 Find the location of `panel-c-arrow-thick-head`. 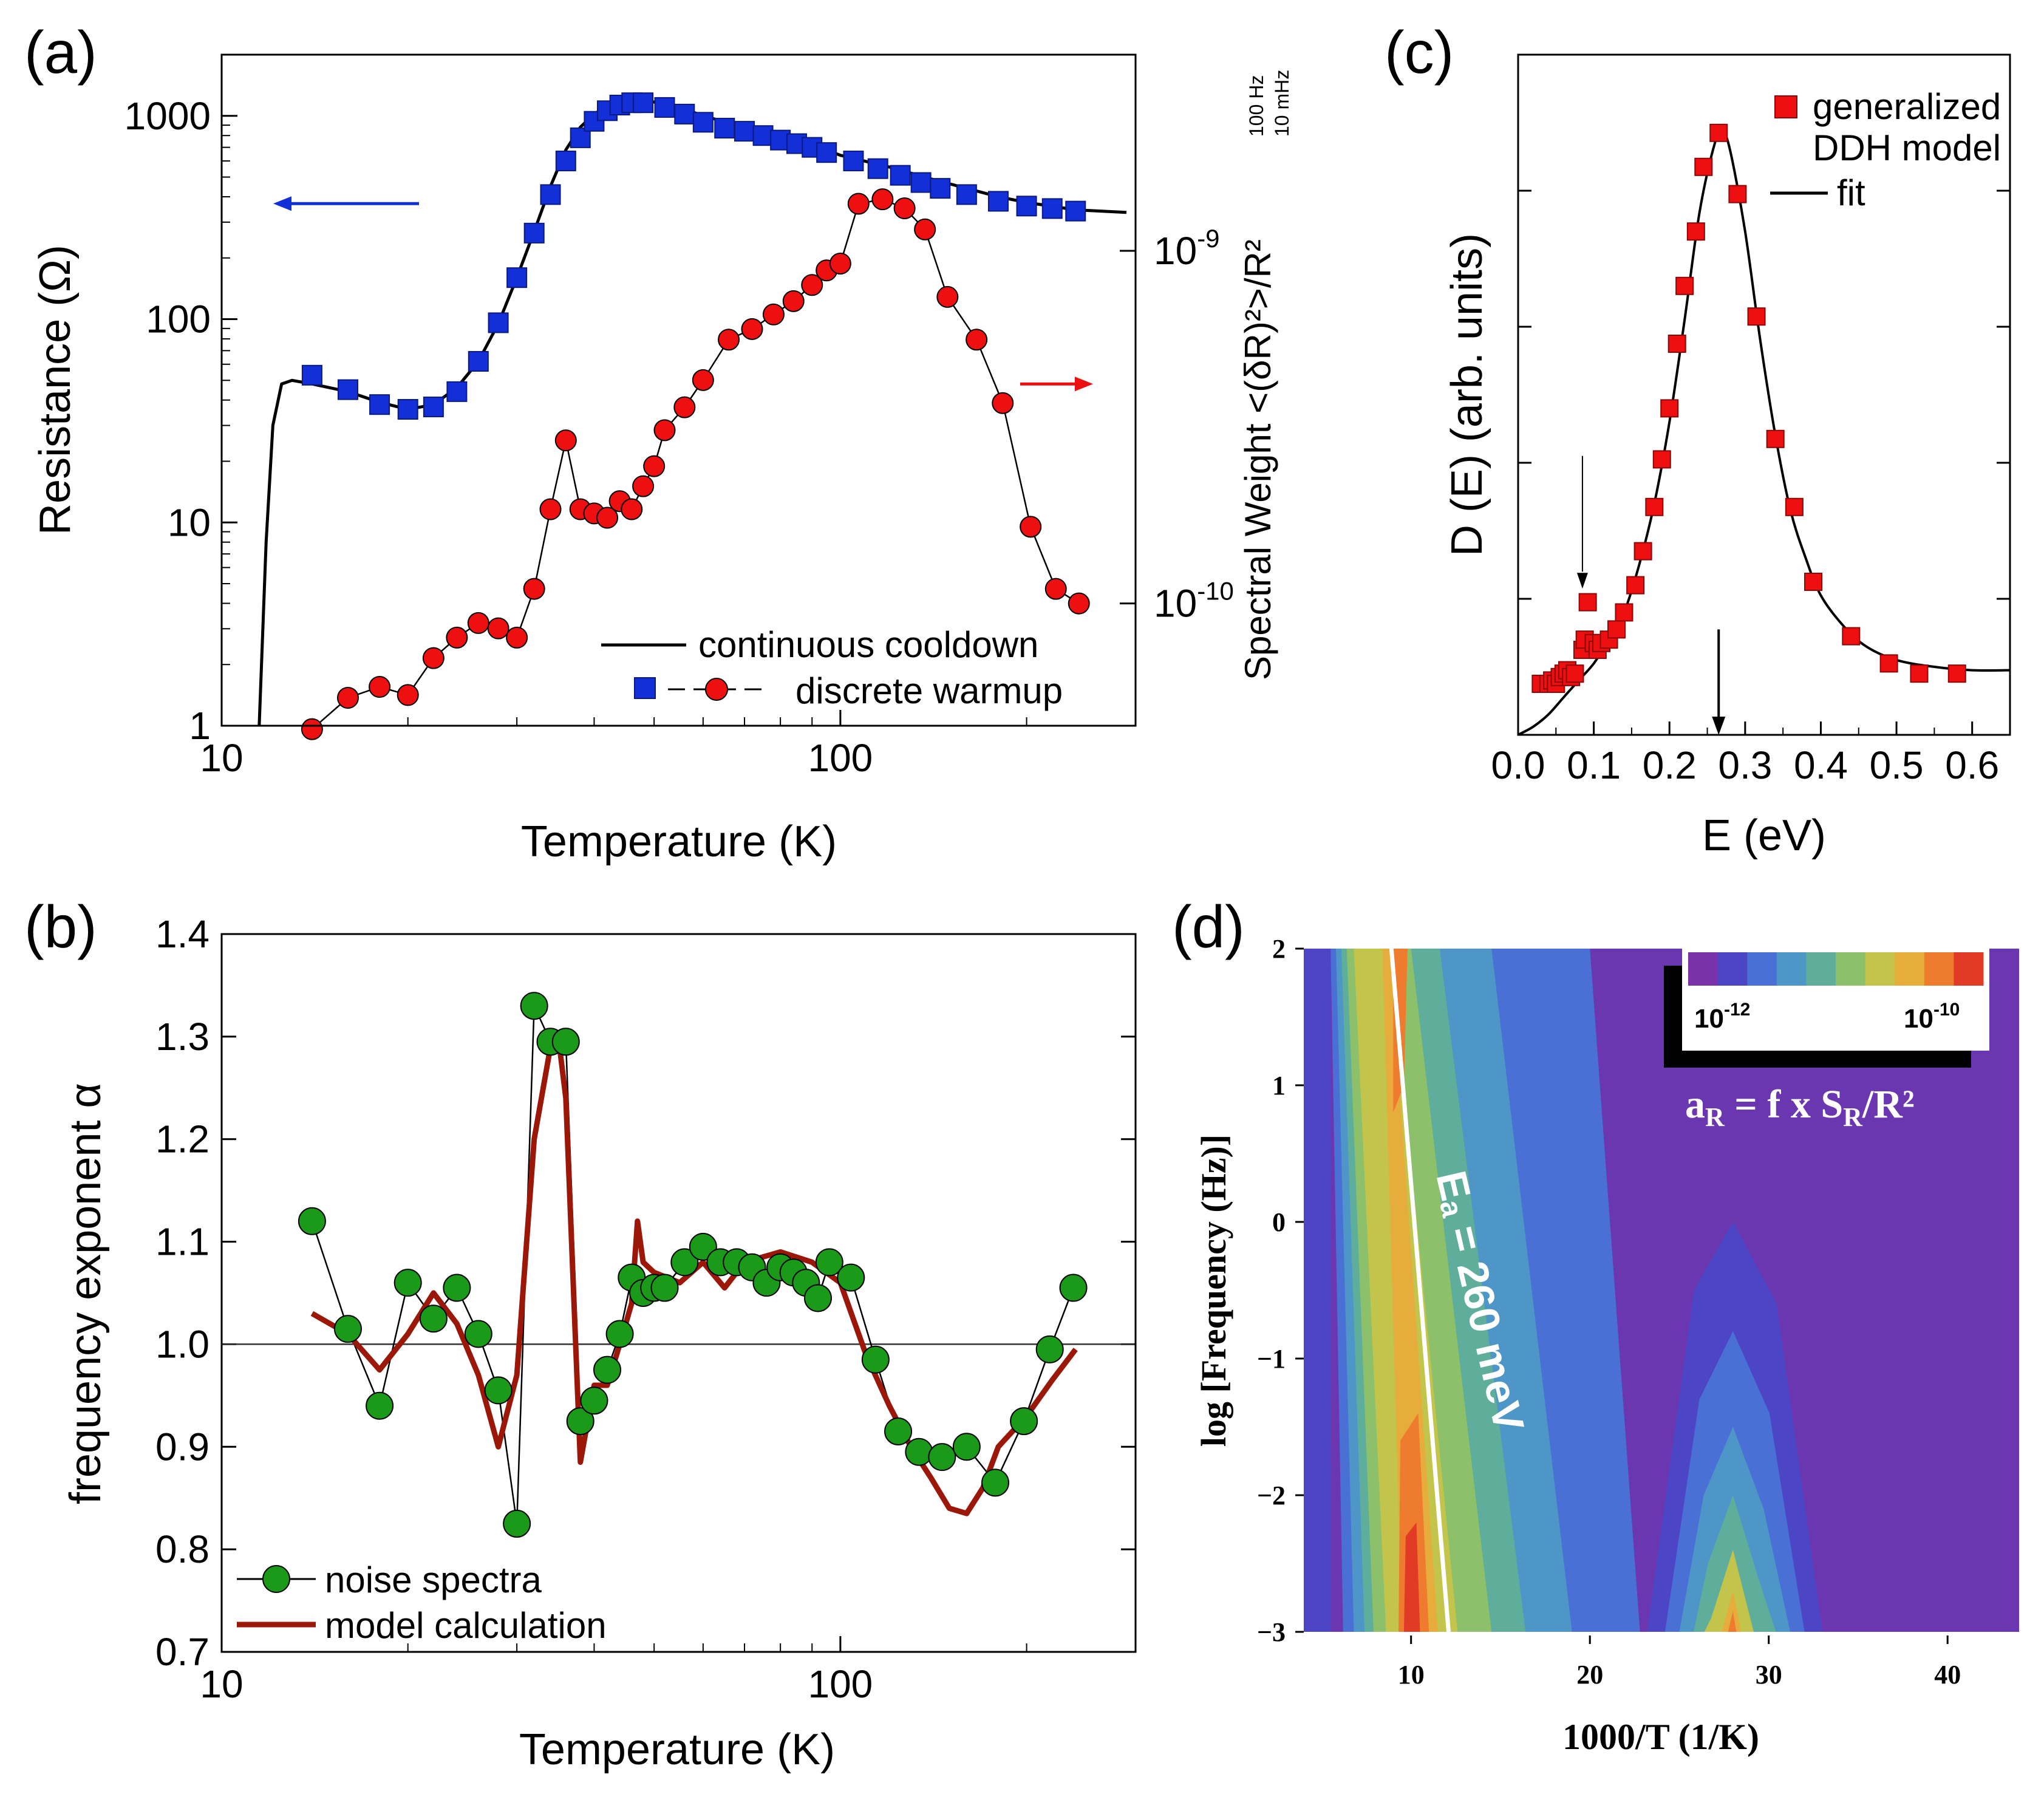

panel-c-arrow-thick-head is located at coordinates (1719, 726).